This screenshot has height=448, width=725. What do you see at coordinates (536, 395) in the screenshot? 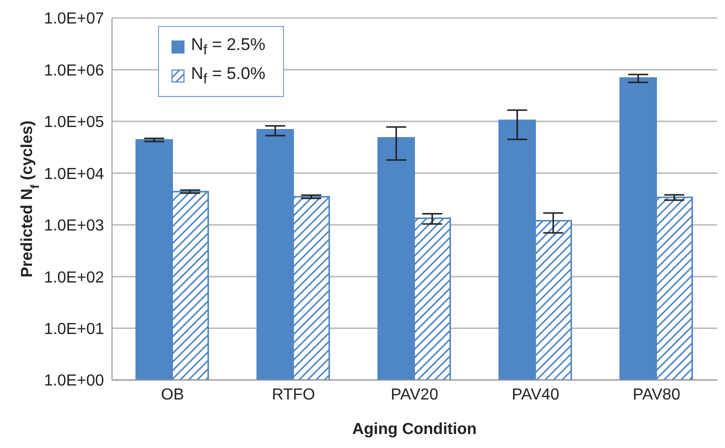
I see `x-tick-label: PAV40` at bounding box center [536, 395].